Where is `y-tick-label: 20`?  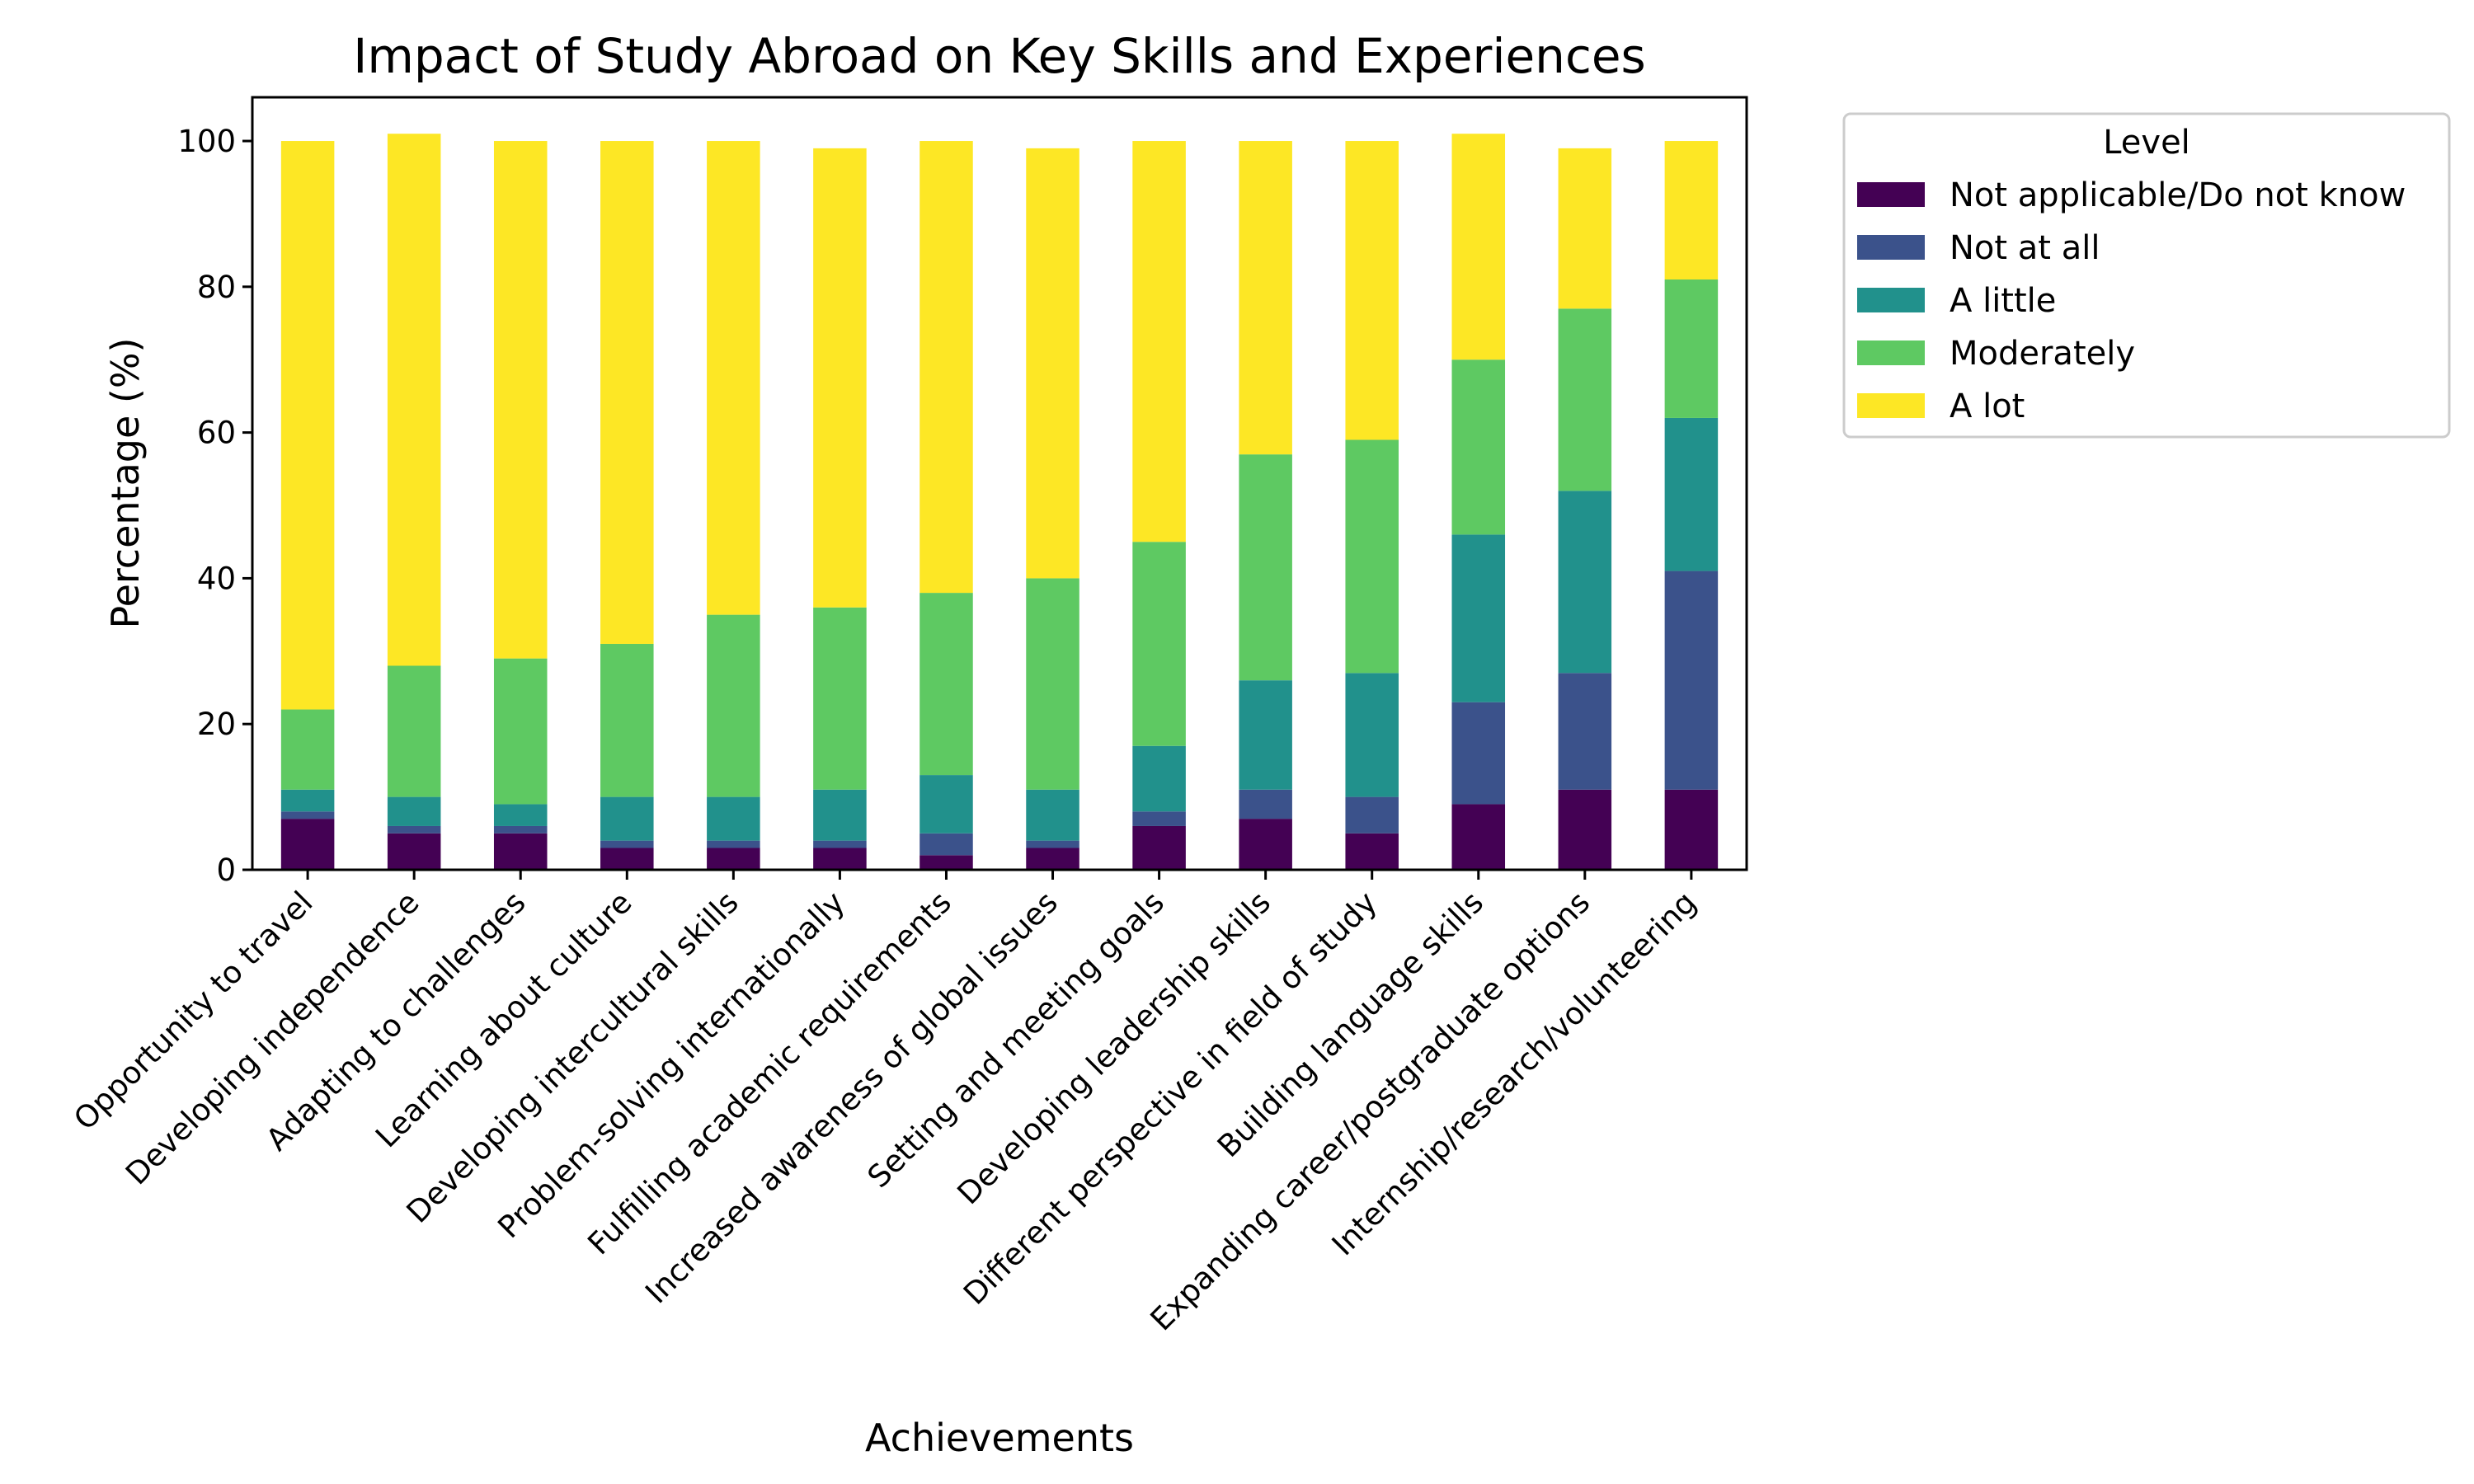 y-tick-label: 20 is located at coordinates (216, 724).